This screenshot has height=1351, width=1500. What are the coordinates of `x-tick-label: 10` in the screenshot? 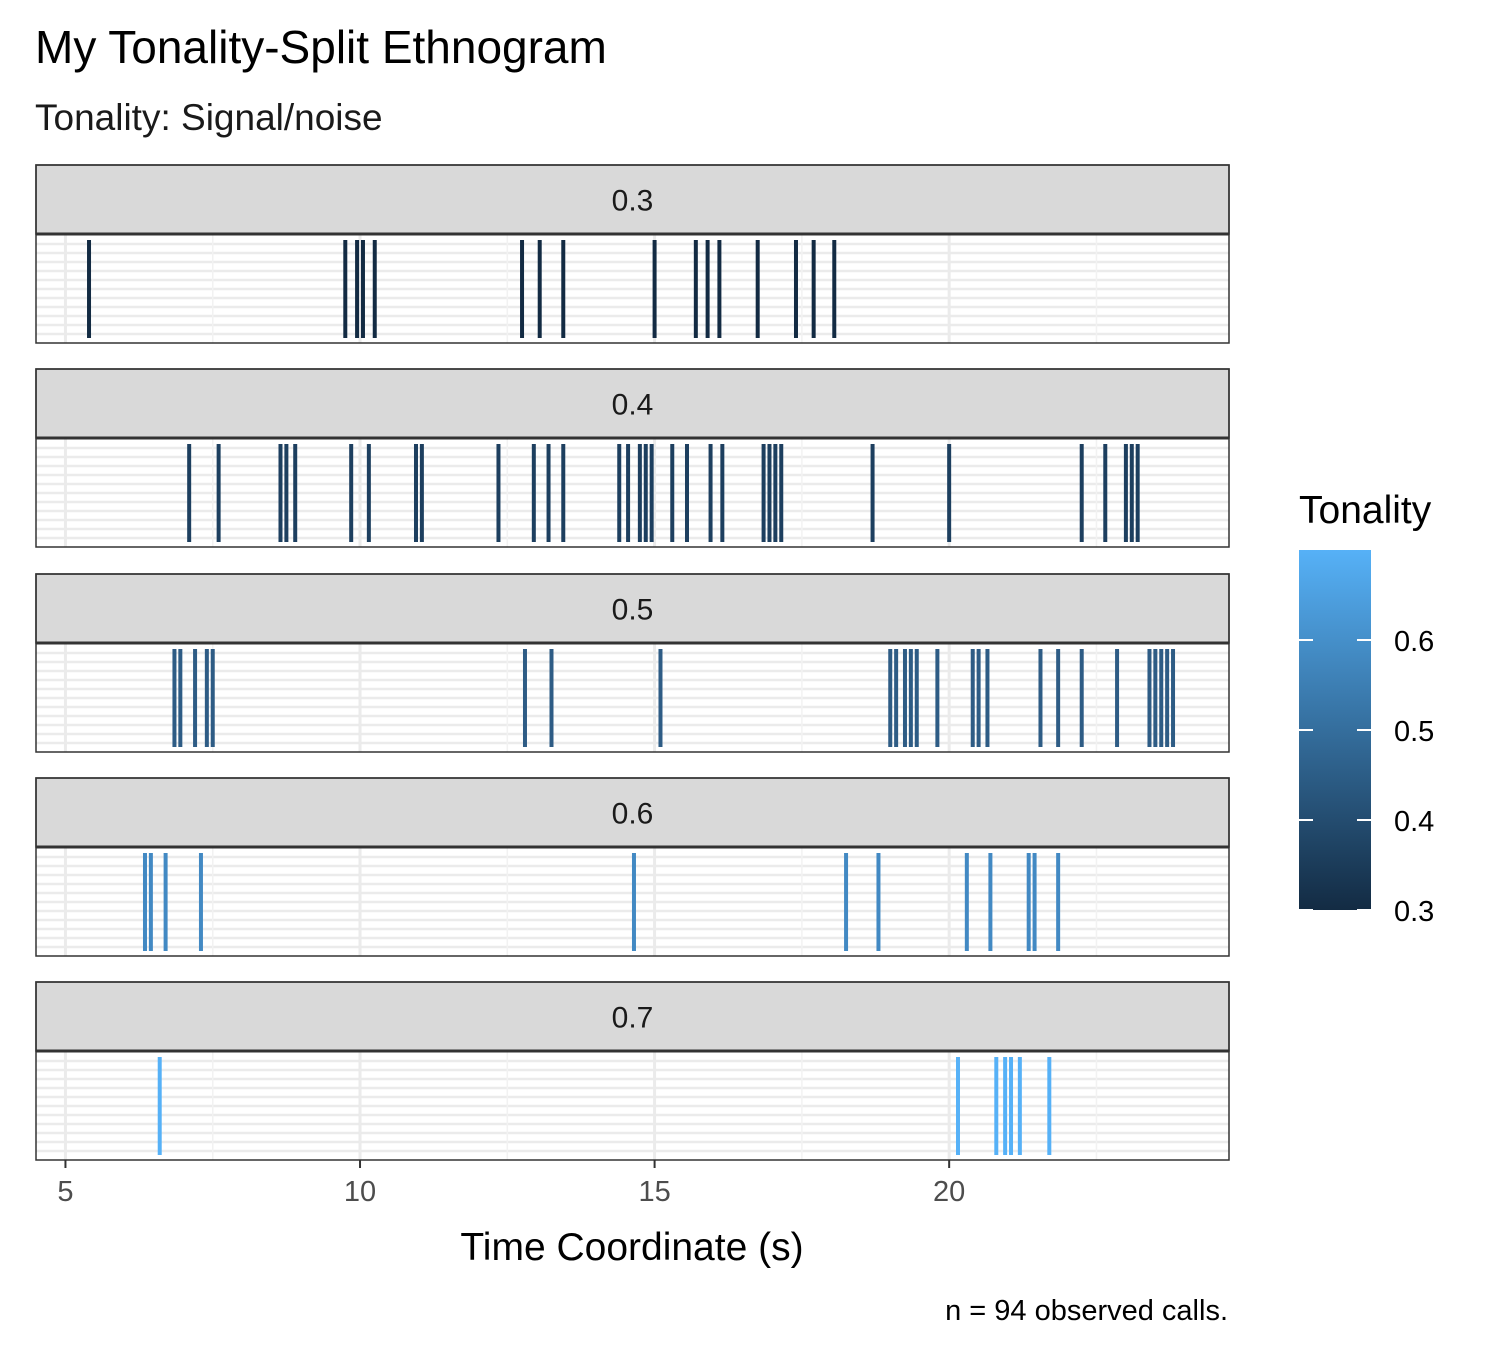 It's located at (360, 1192).